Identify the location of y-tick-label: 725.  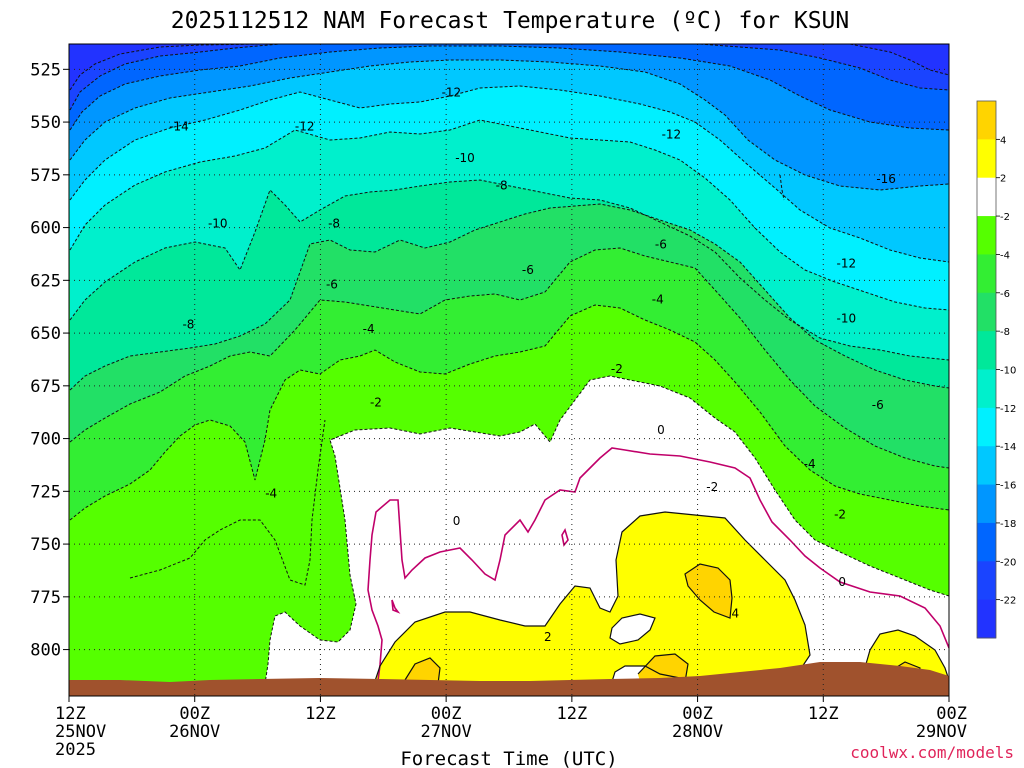
(45, 492).